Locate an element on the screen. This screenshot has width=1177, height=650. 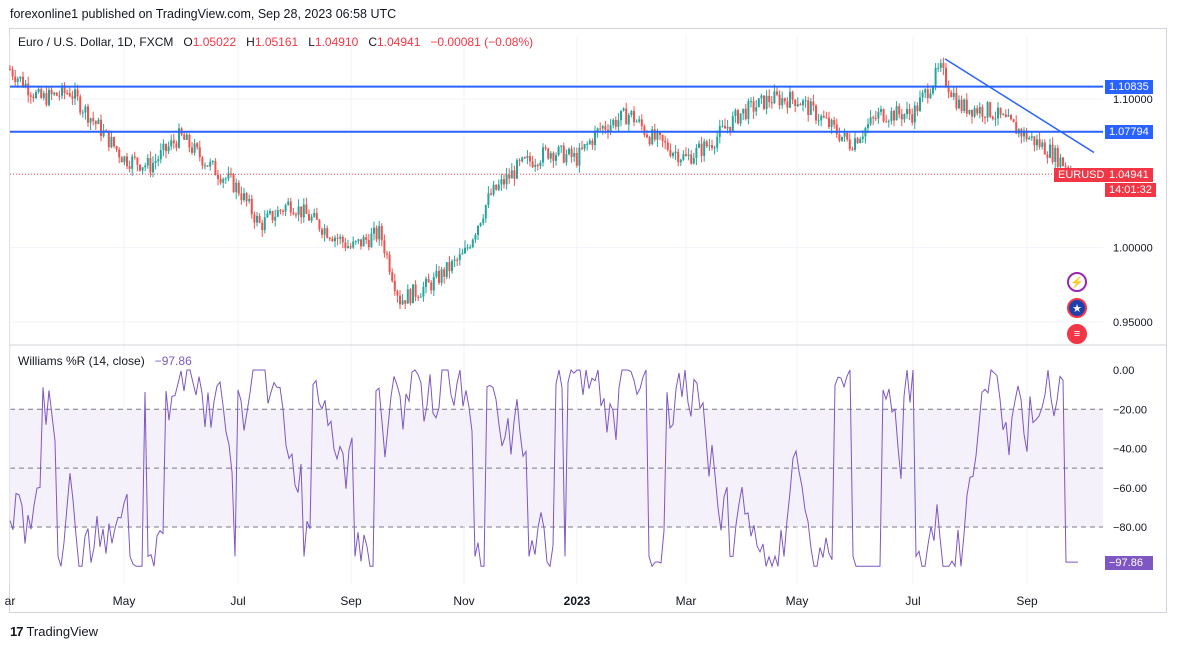
williams-tick-label: 0.00 is located at coordinates (1123, 371).